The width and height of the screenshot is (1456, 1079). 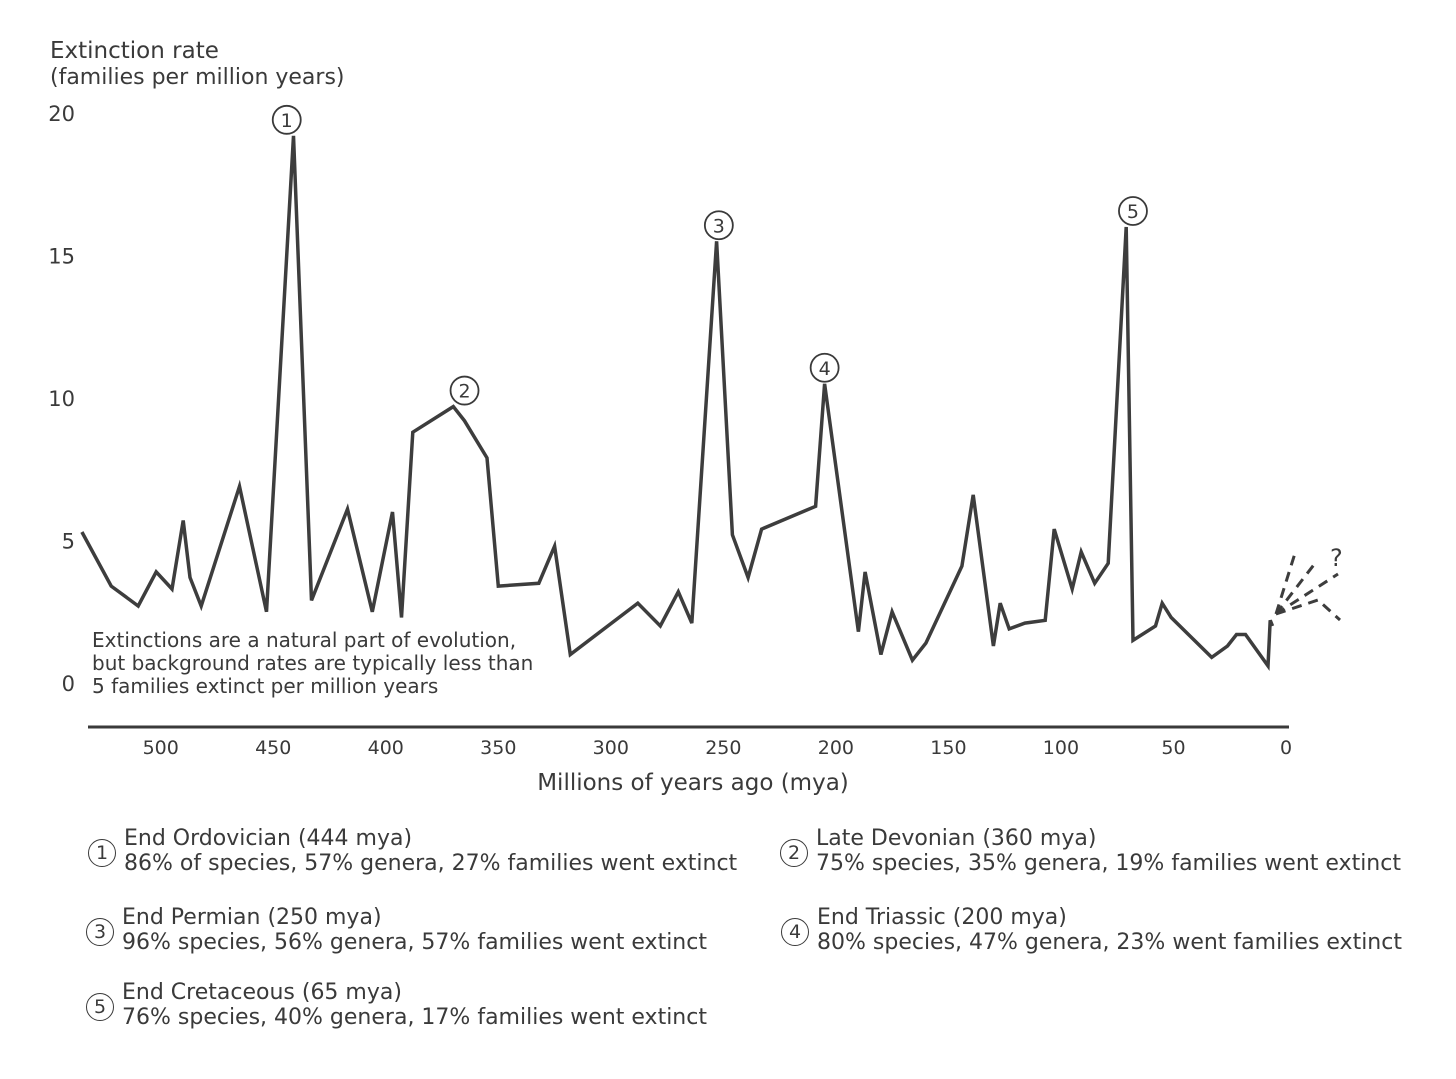 What do you see at coordinates (795, 932) in the screenshot?
I see `legend-num-4: 4` at bounding box center [795, 932].